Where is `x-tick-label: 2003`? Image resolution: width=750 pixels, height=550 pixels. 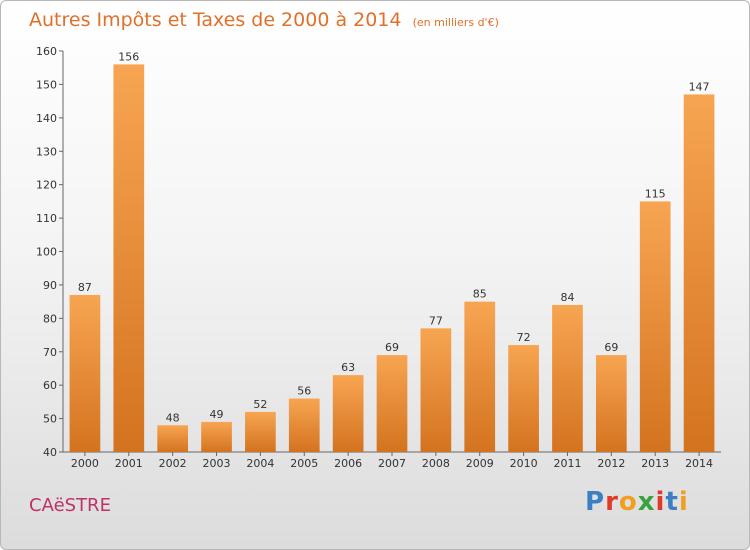 x-tick-label: 2003 is located at coordinates (217, 463).